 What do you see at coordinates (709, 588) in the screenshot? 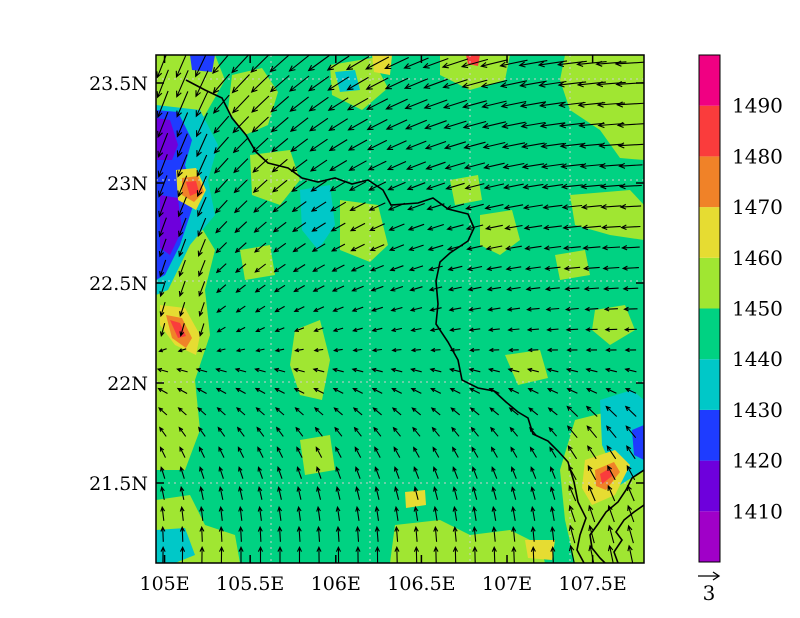
I see `reference-vector: 3` at bounding box center [709, 588].